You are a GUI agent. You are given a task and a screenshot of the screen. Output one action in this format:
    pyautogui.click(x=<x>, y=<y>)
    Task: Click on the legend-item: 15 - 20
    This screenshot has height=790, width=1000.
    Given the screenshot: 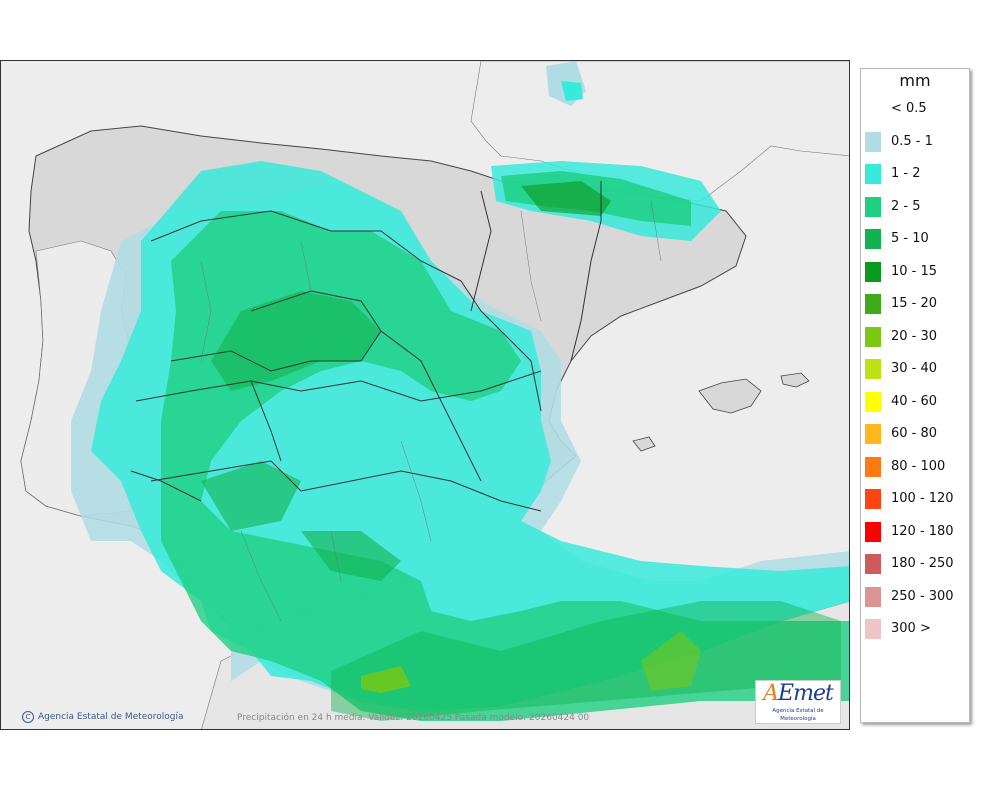 What is the action you would take?
    pyautogui.click(x=915, y=304)
    